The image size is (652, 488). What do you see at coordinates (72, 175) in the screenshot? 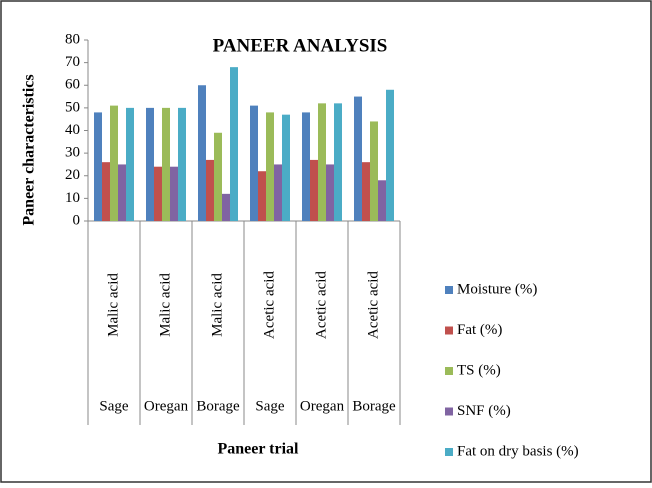
I see `y-tick-label: 20` at bounding box center [72, 175].